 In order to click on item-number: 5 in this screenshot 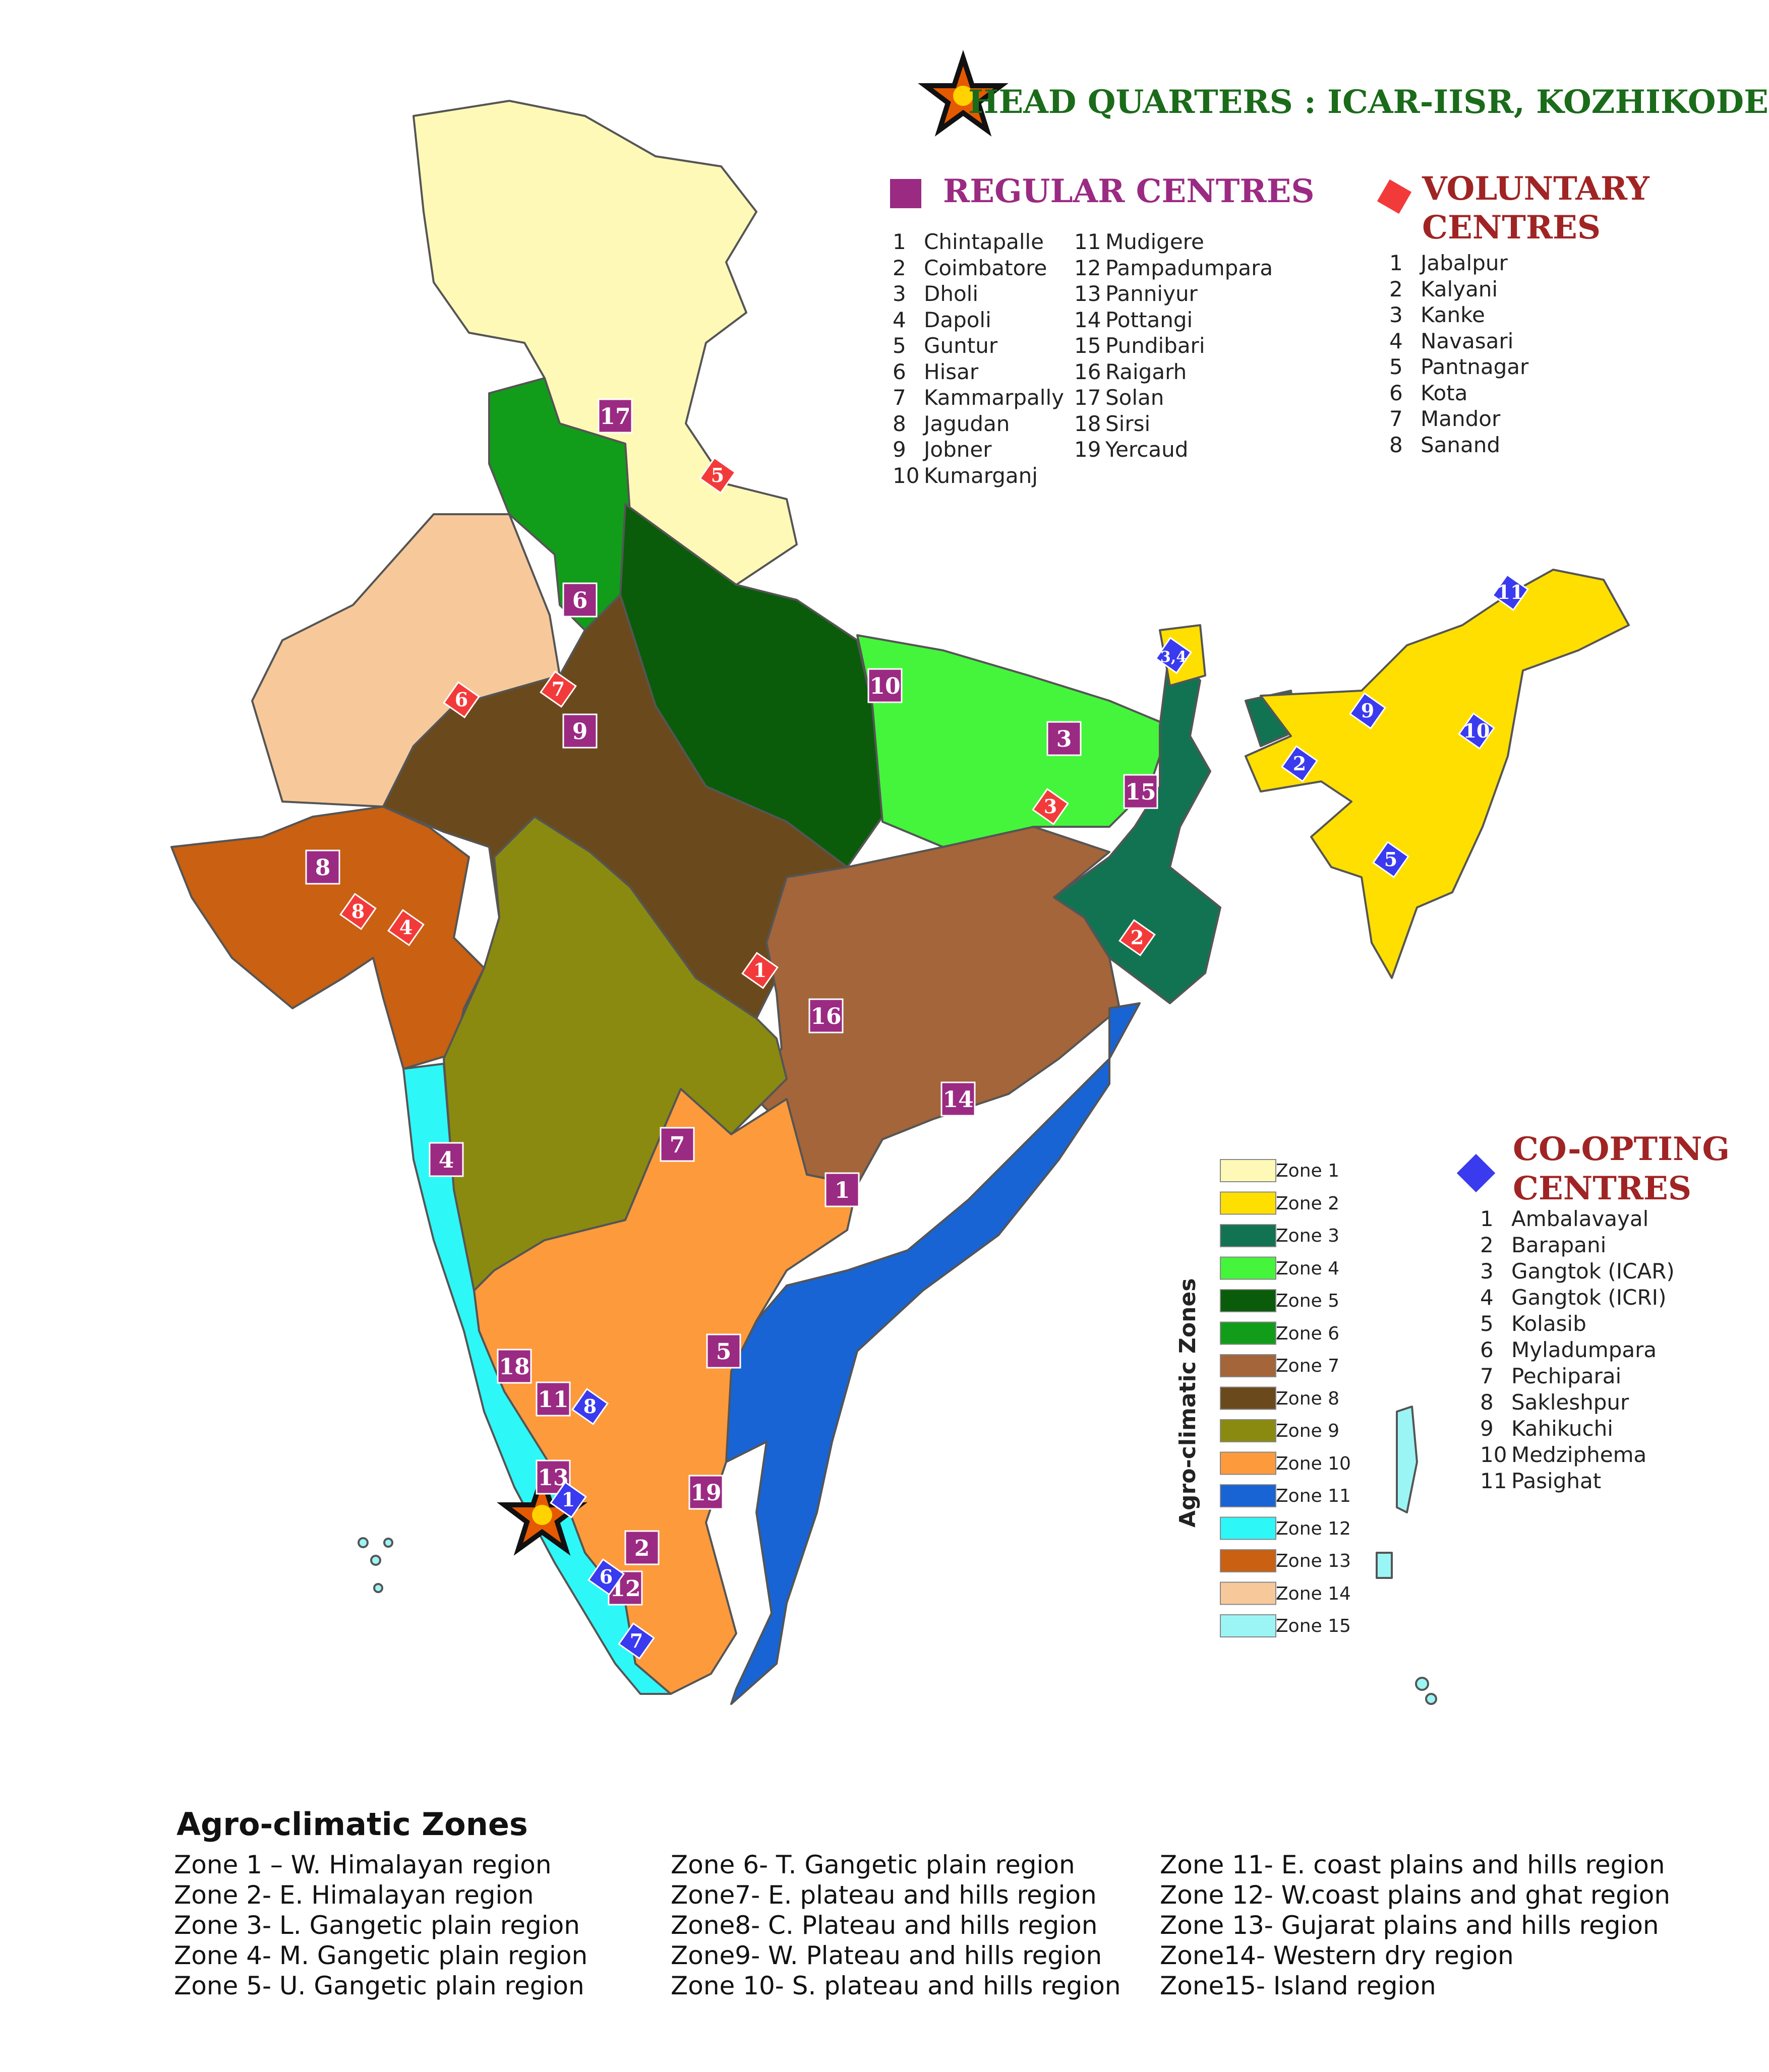, I will do `click(1396, 366)`.